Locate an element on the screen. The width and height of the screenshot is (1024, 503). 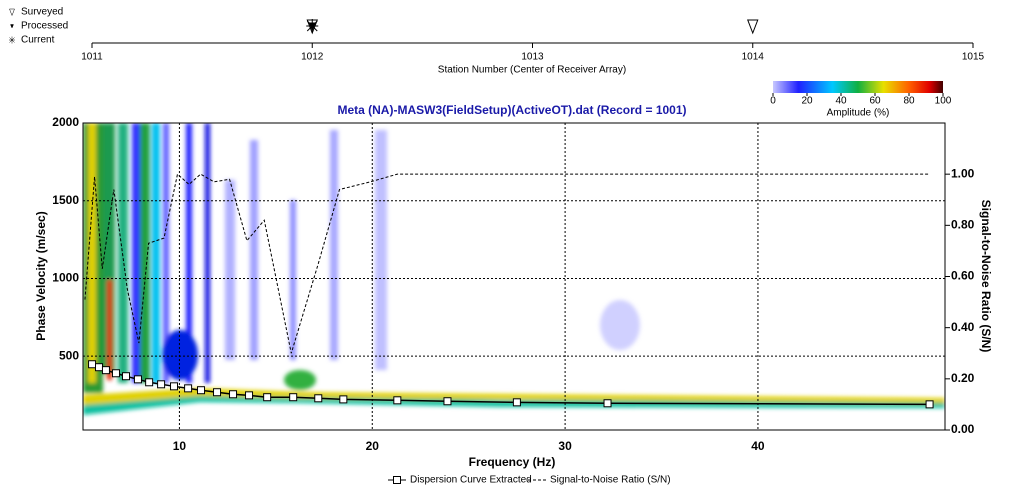
legend-label: Signal-to-Noise Ratio (S/N) is located at coordinates (610, 480).